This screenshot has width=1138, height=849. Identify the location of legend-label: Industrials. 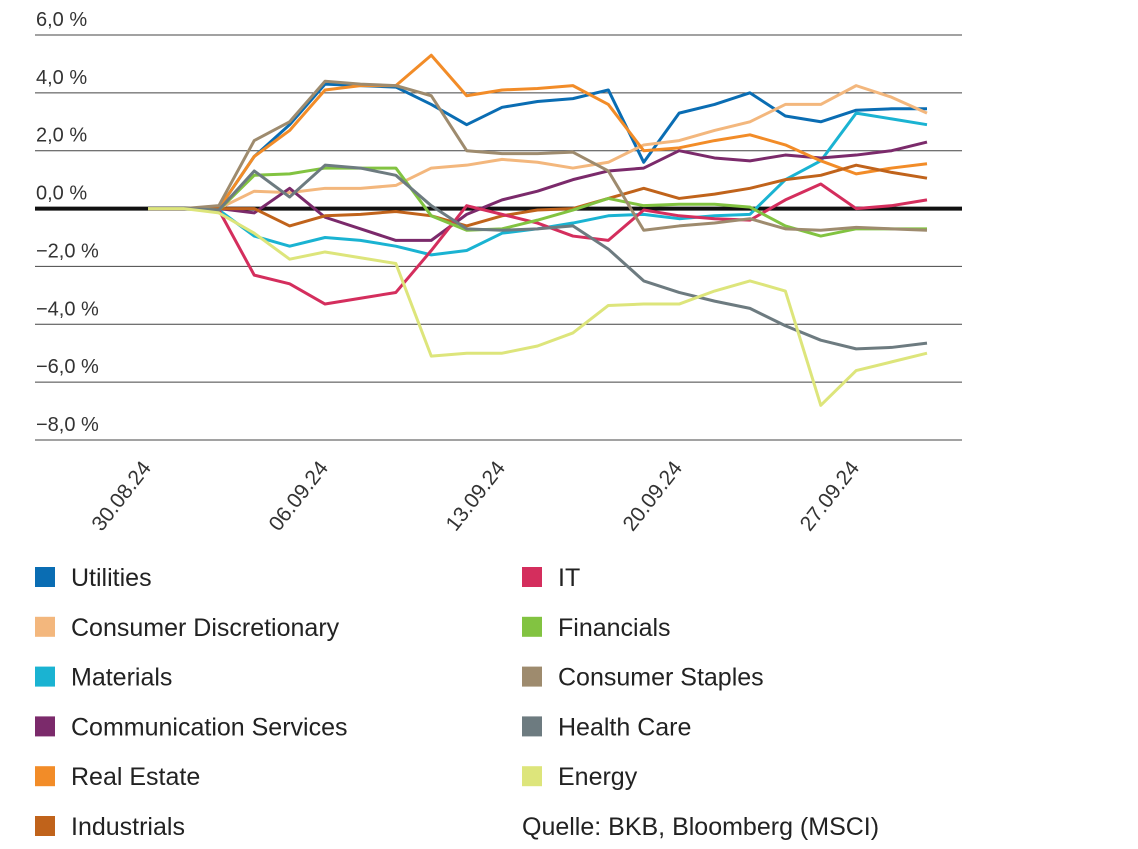
(128, 827).